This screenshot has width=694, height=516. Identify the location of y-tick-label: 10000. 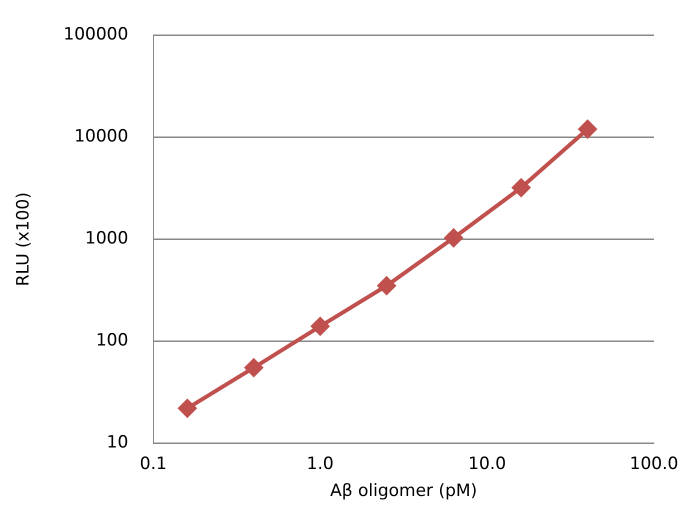
(101, 136).